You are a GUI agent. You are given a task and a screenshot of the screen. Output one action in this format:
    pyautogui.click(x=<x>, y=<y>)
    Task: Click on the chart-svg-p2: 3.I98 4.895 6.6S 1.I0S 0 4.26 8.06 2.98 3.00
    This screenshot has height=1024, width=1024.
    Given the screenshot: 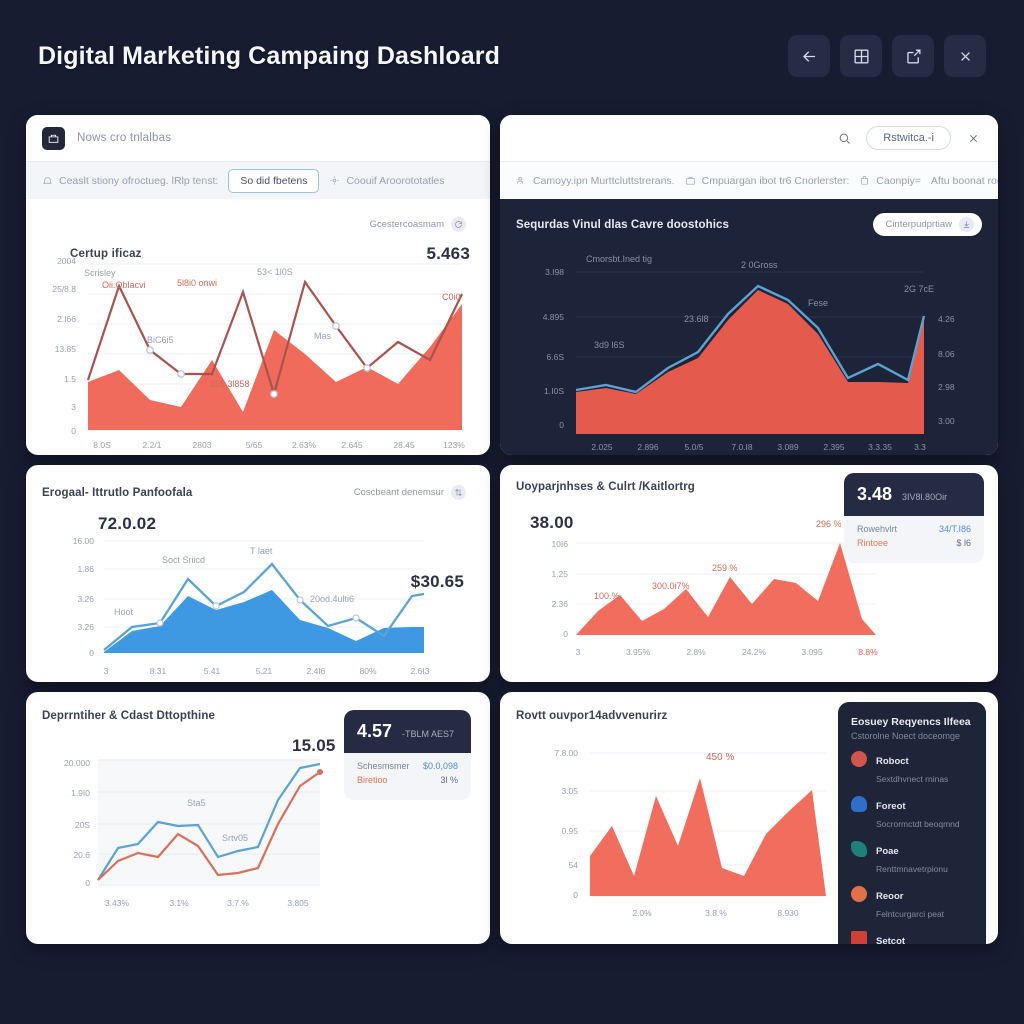 What is the action you would take?
    pyautogui.click(x=749, y=359)
    